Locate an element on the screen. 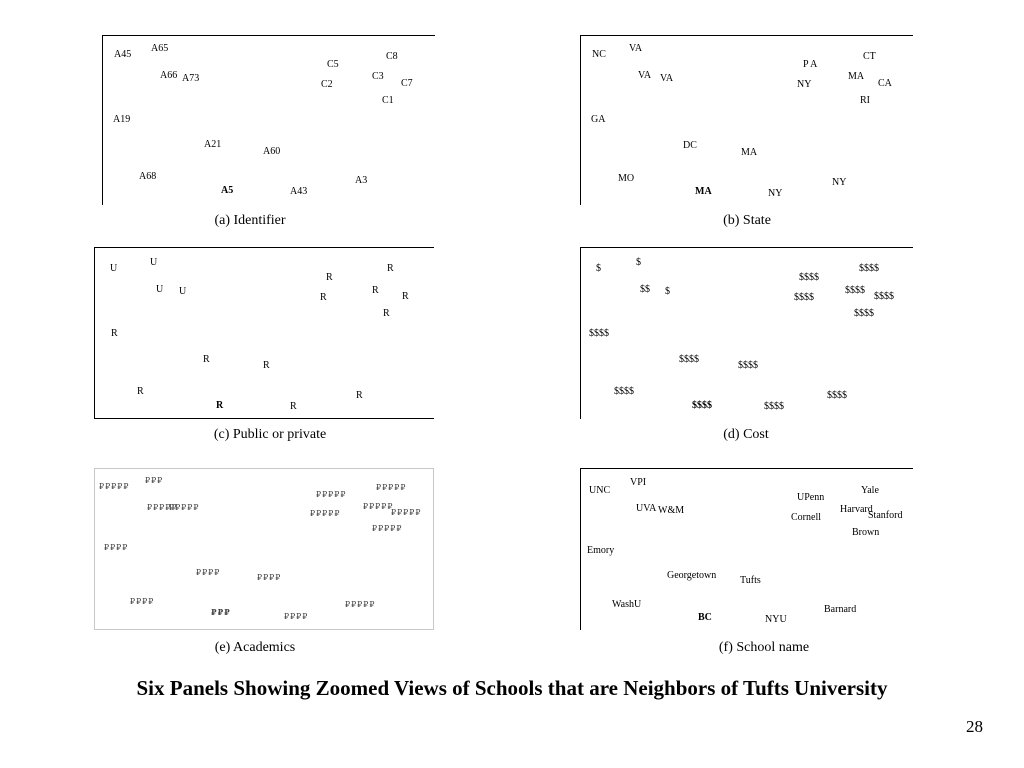 This screenshot has width=1024, height=768. school-mark: W&M is located at coordinates (671, 510).